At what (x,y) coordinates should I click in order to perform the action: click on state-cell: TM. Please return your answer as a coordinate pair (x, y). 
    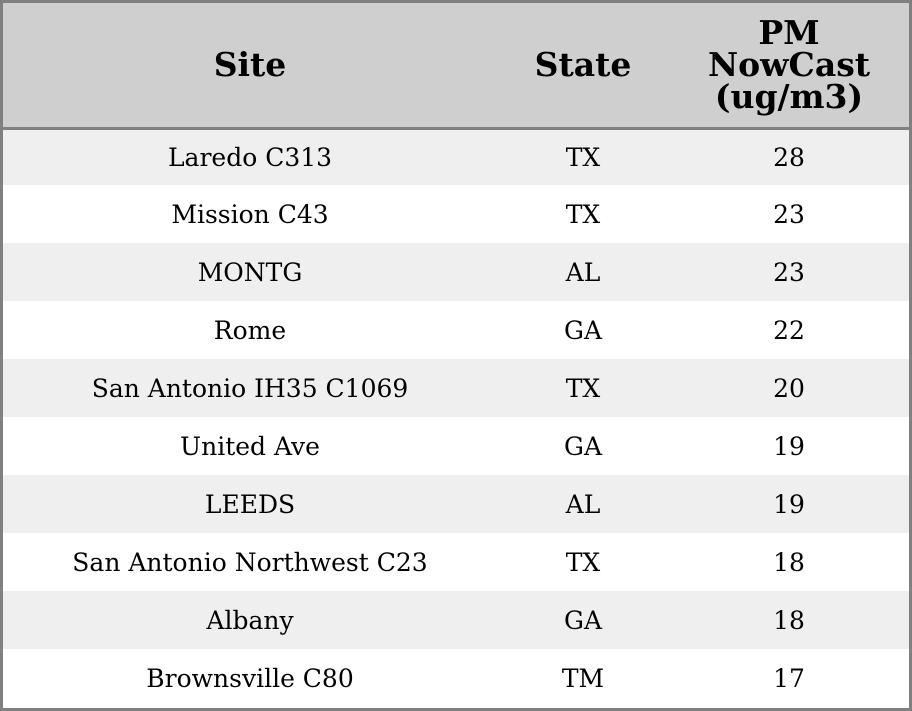
    Looking at the image, I should click on (583, 678).